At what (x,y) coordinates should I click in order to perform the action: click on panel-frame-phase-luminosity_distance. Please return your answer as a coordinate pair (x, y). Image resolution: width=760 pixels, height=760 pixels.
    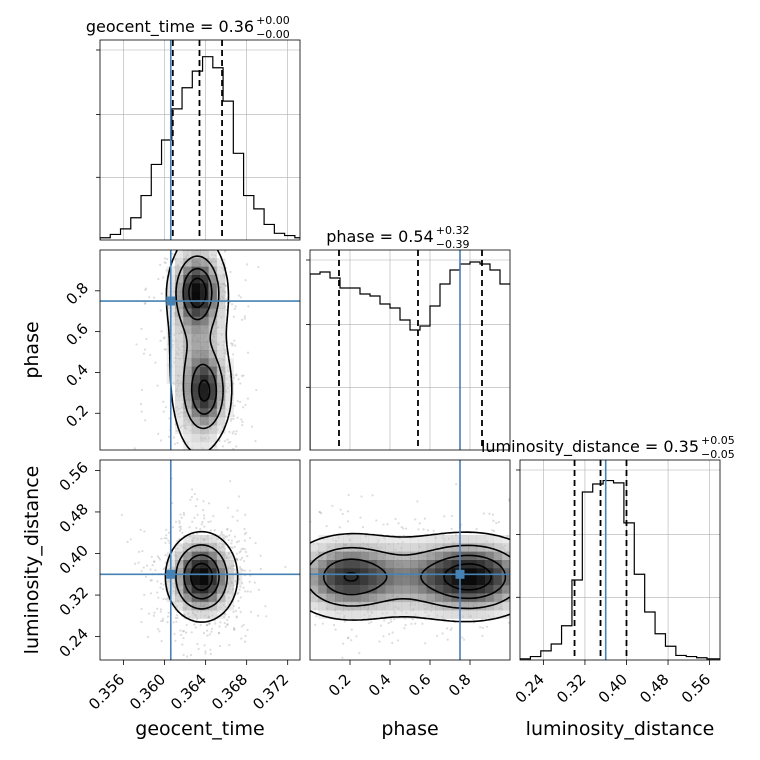
    Looking at the image, I should click on (410, 560).